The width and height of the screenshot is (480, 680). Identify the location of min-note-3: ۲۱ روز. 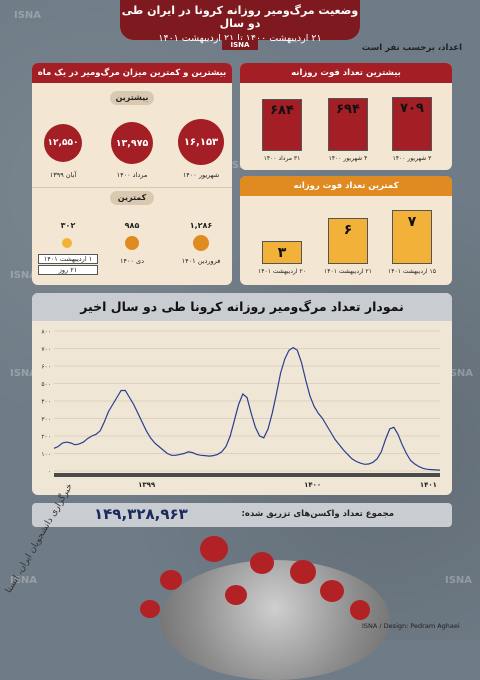
(68, 270).